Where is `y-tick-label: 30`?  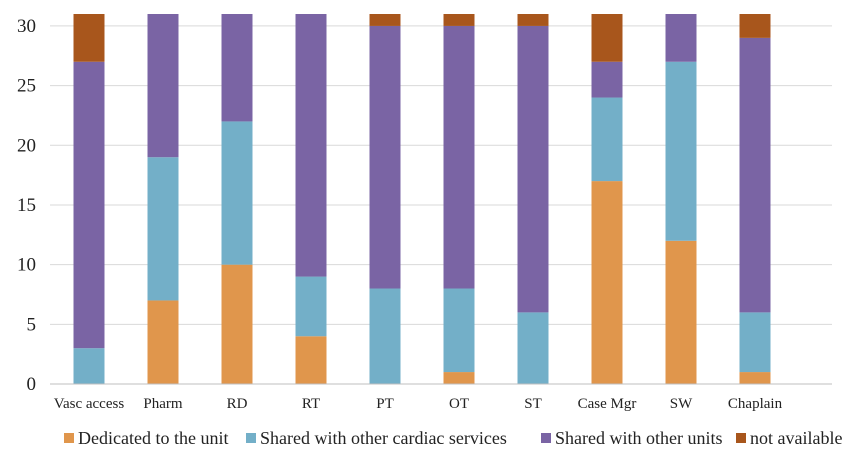 y-tick-label: 30 is located at coordinates (26, 26).